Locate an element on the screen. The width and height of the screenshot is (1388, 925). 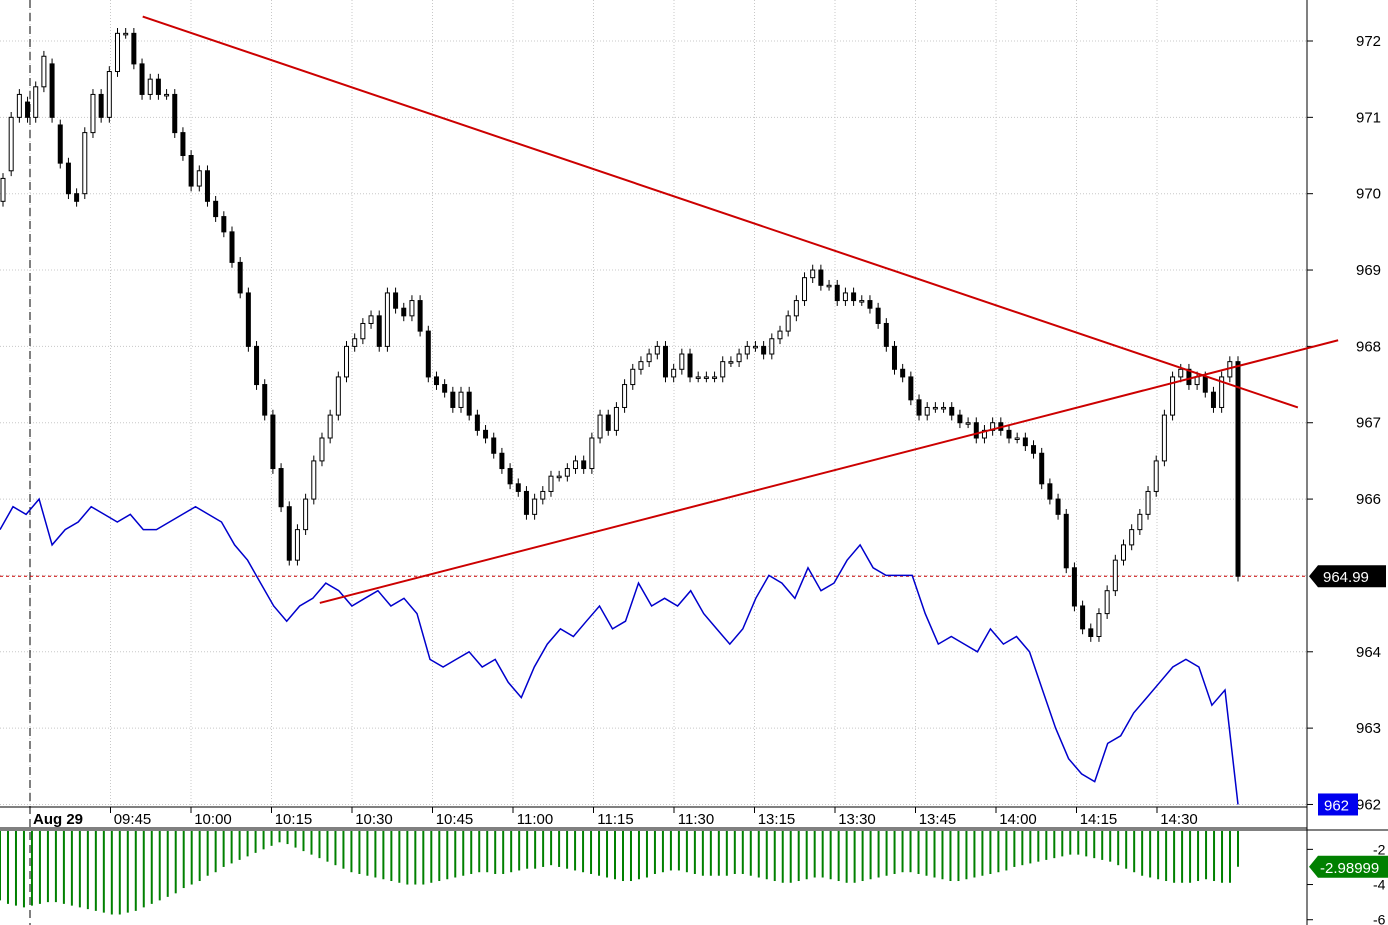
x-tick-label: 13:15 is located at coordinates (777, 819).